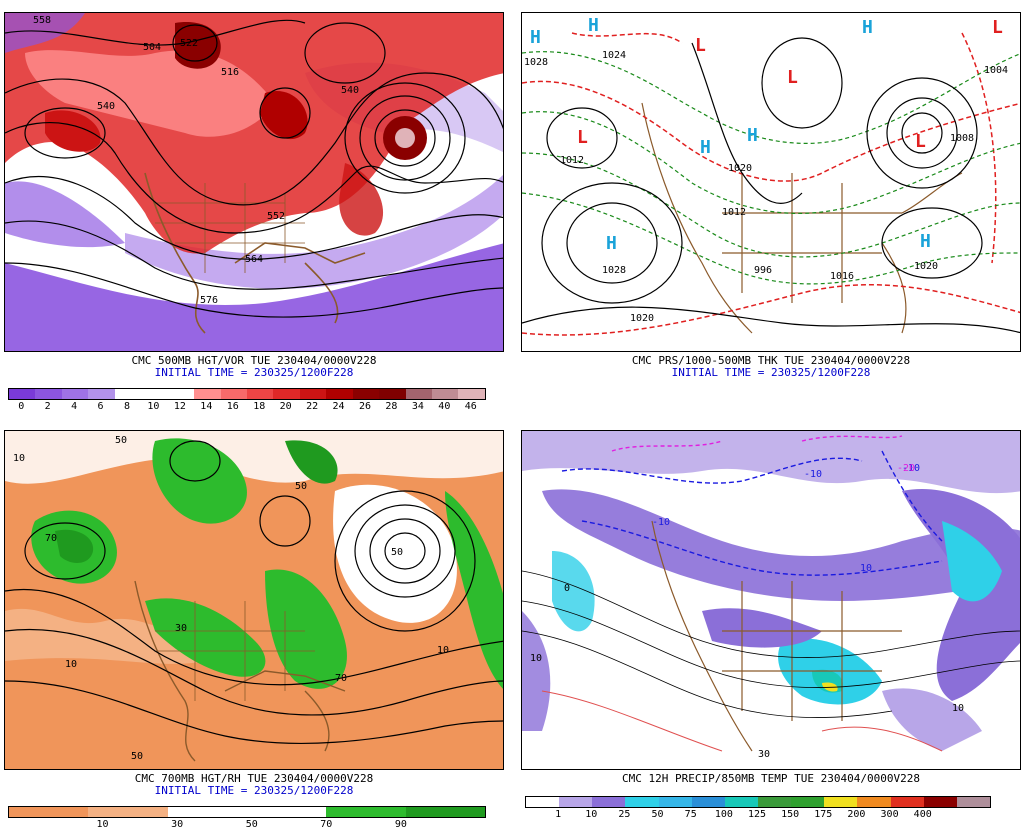 This screenshot has width=1024, height=831. I want to click on panel-caption: CMC 700MB HGT/RH TUE 230404/0000V228, so click(254, 778).